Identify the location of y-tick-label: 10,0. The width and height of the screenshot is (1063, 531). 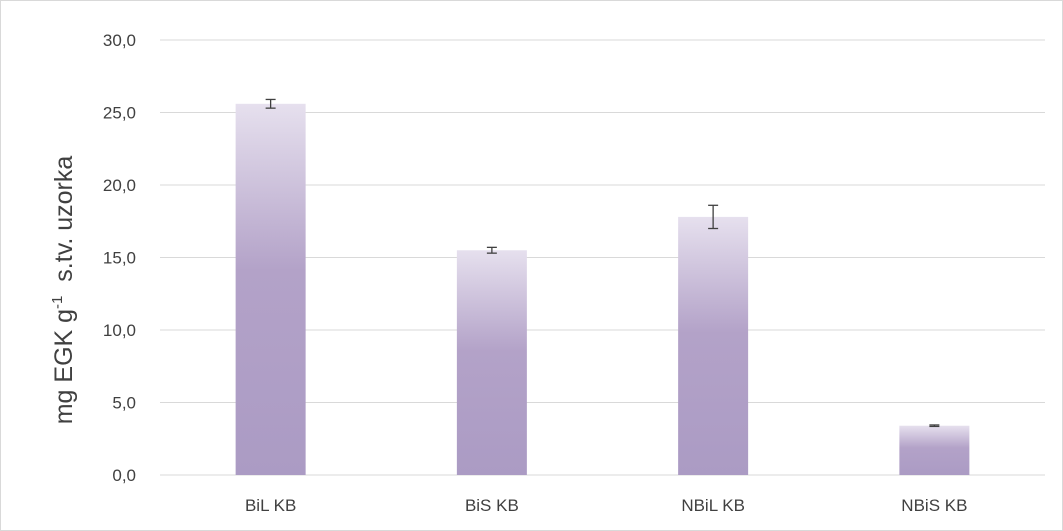
(119, 330).